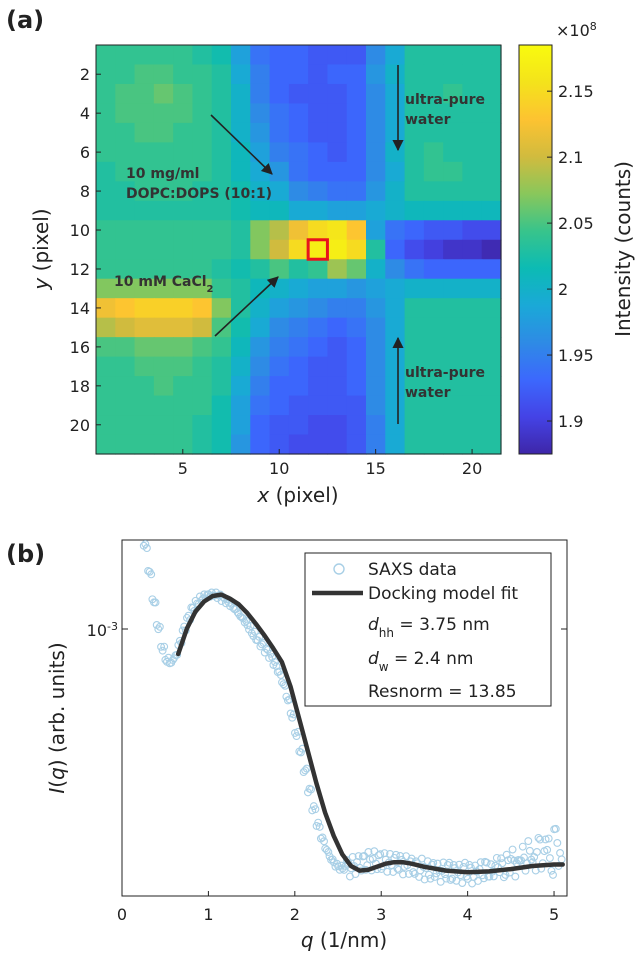  What do you see at coordinates (576, 30) in the screenshot?
I see `colorbar-multiplier: ×10⁸` at bounding box center [576, 30].